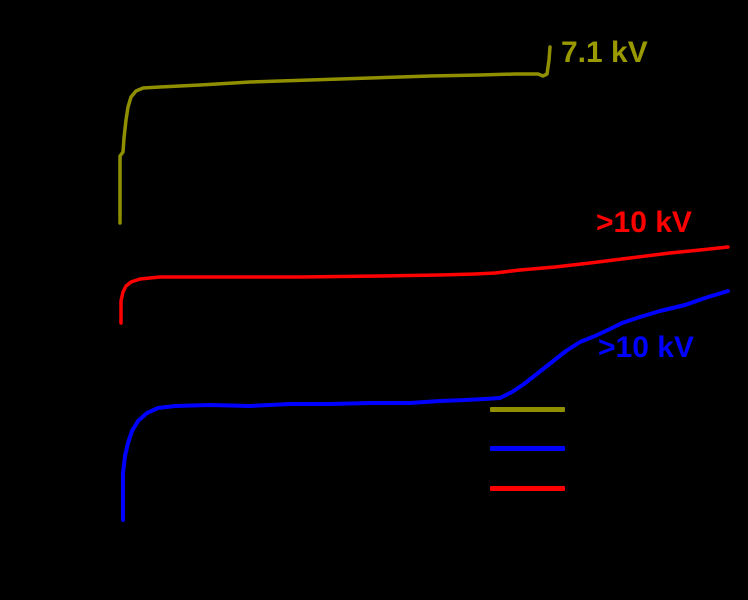 This screenshot has height=600, width=748. Describe the element at coordinates (424, 285) in the screenshot. I see `curve-red-gt10kv` at that location.